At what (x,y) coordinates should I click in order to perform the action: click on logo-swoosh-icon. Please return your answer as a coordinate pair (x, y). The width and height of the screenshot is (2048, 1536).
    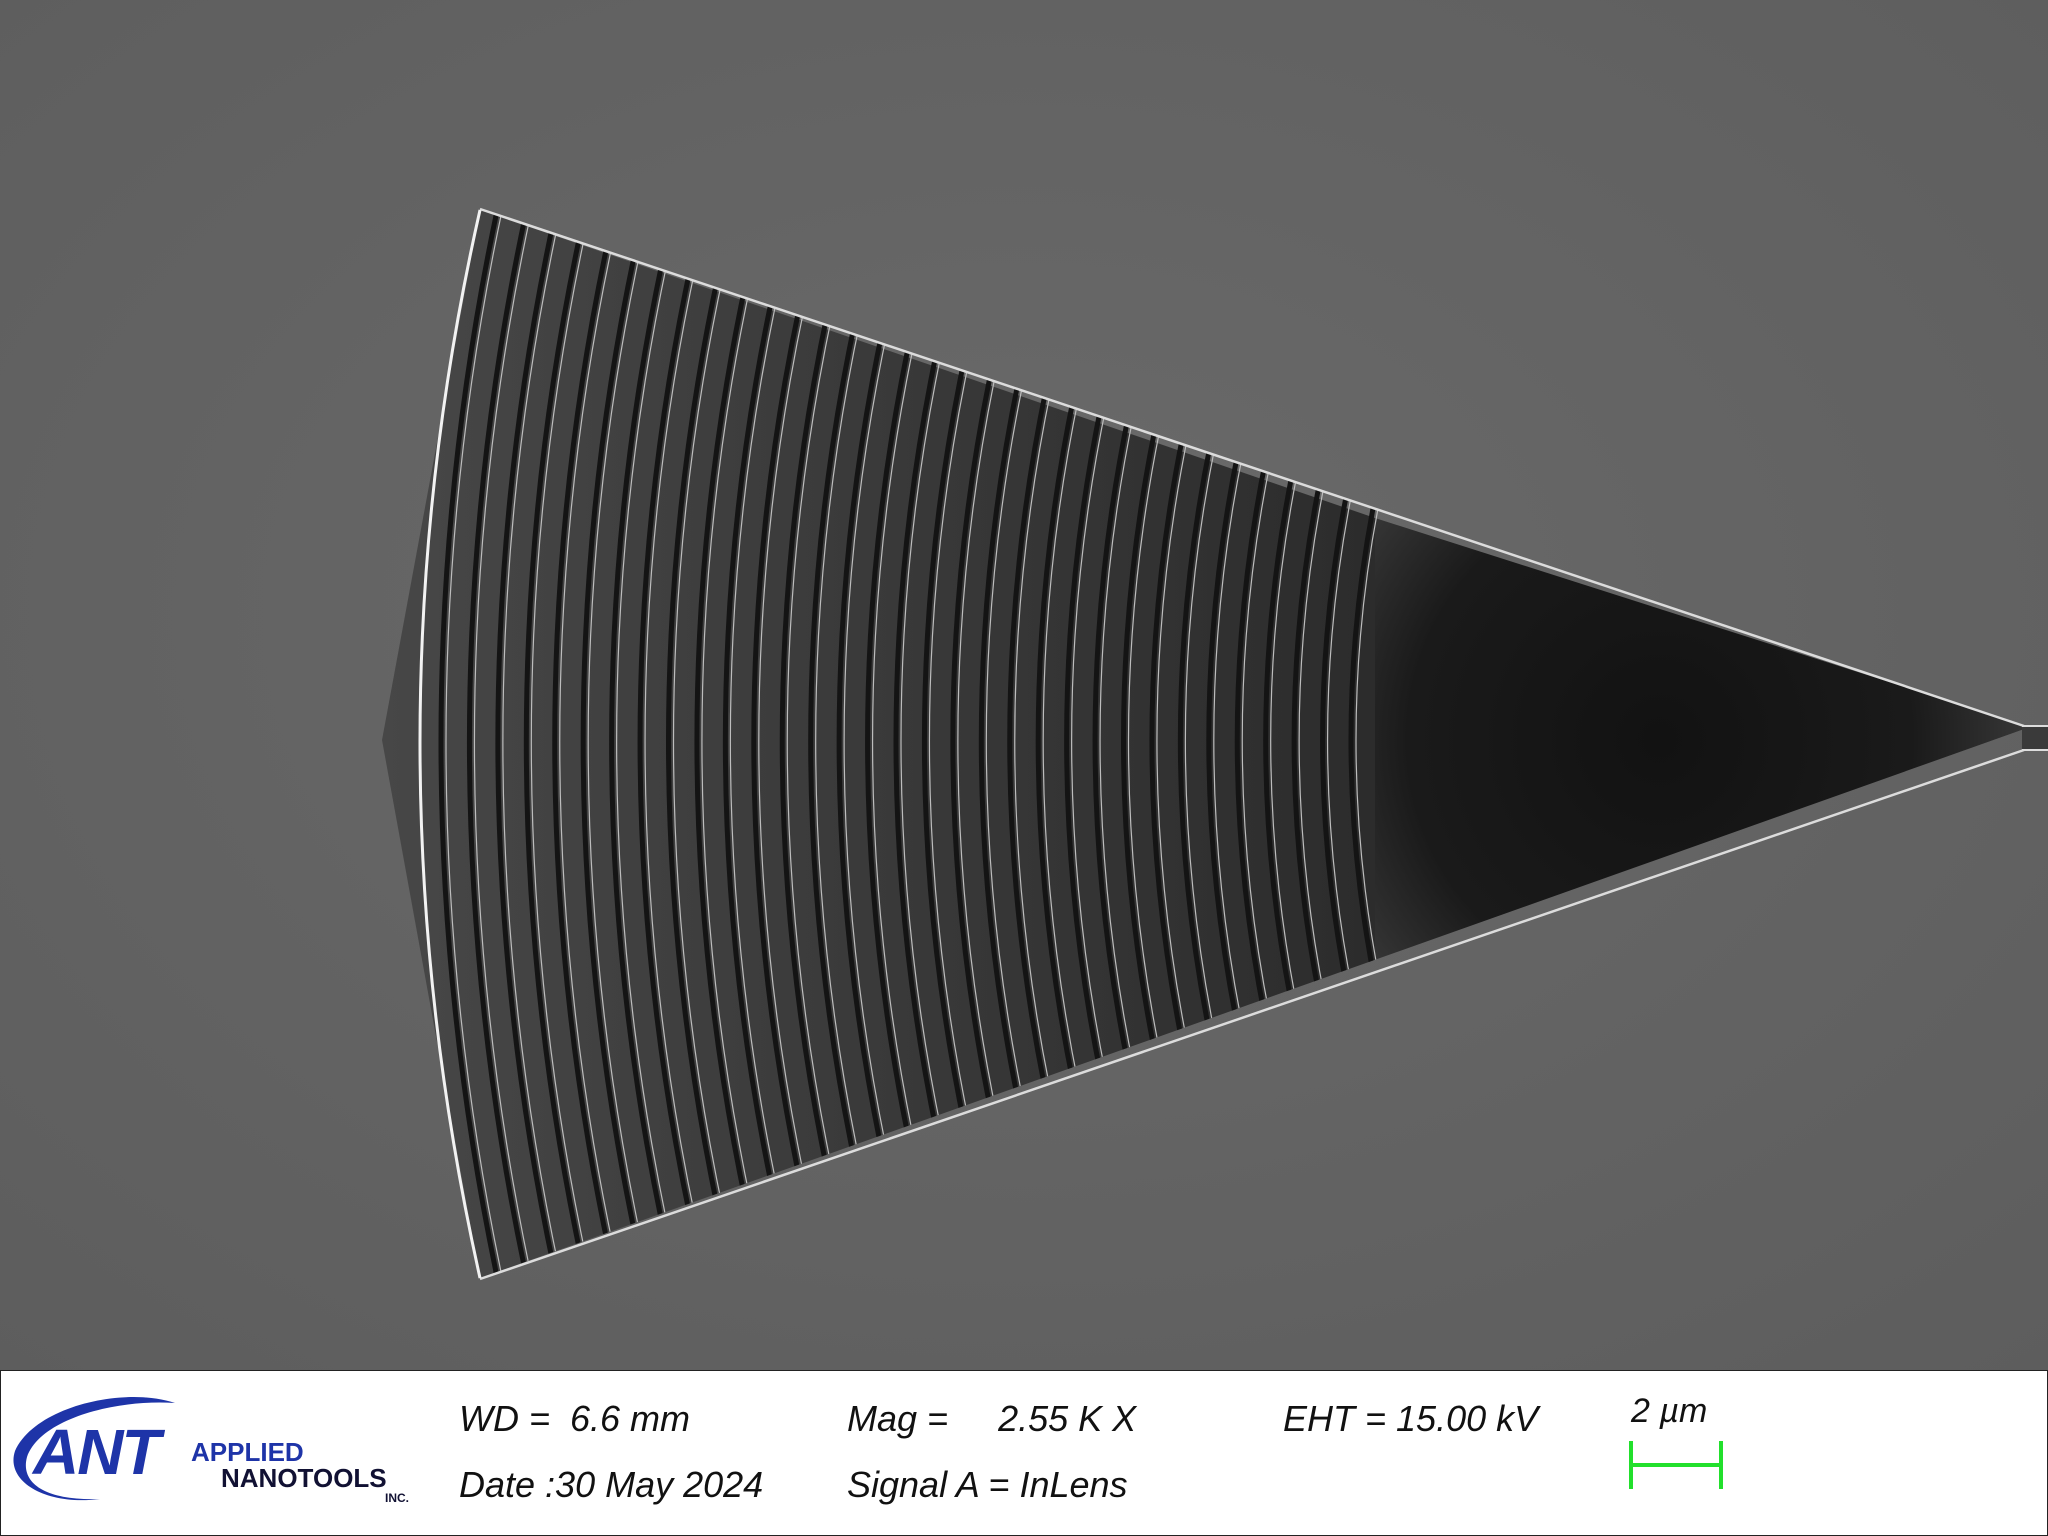
    Looking at the image, I should click on (94, 1448).